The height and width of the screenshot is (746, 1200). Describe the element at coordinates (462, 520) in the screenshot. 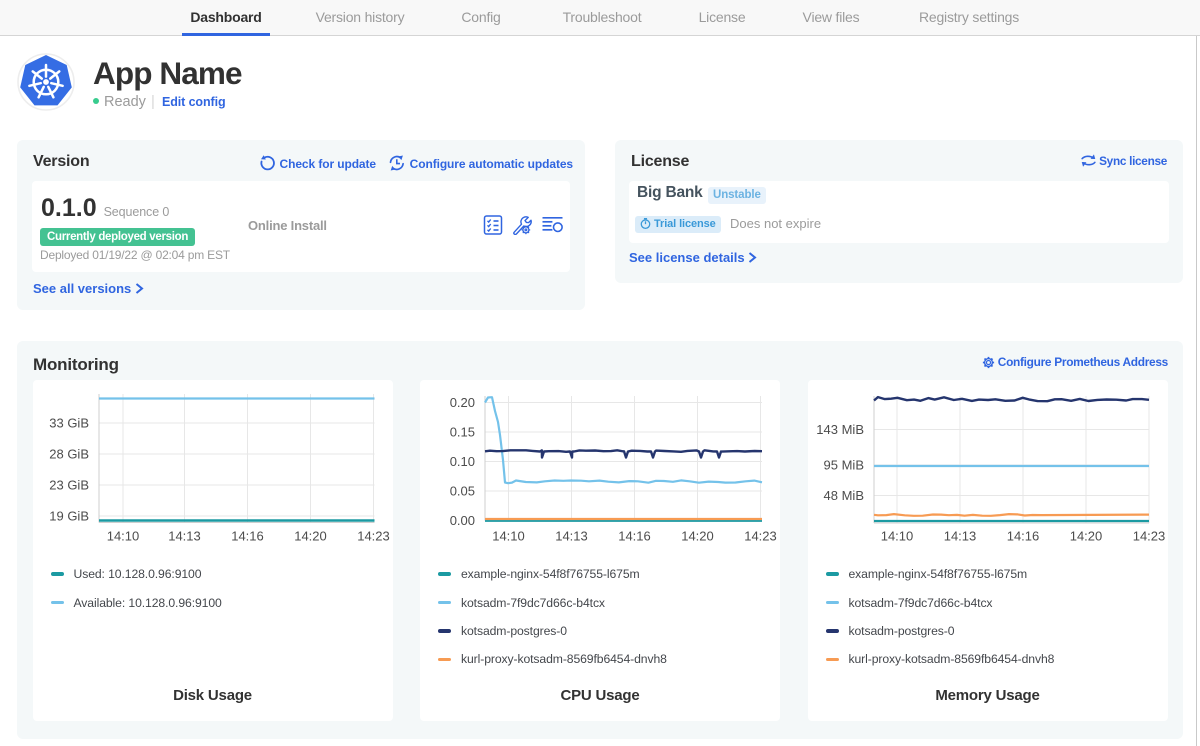

I see `svg-text: 0.00` at that location.